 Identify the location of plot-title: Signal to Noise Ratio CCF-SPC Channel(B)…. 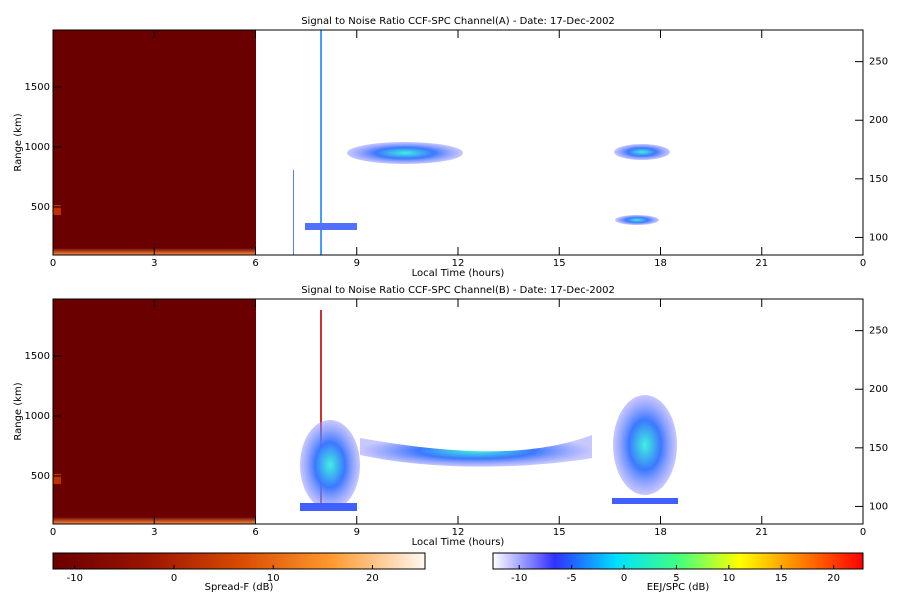
(458, 290).